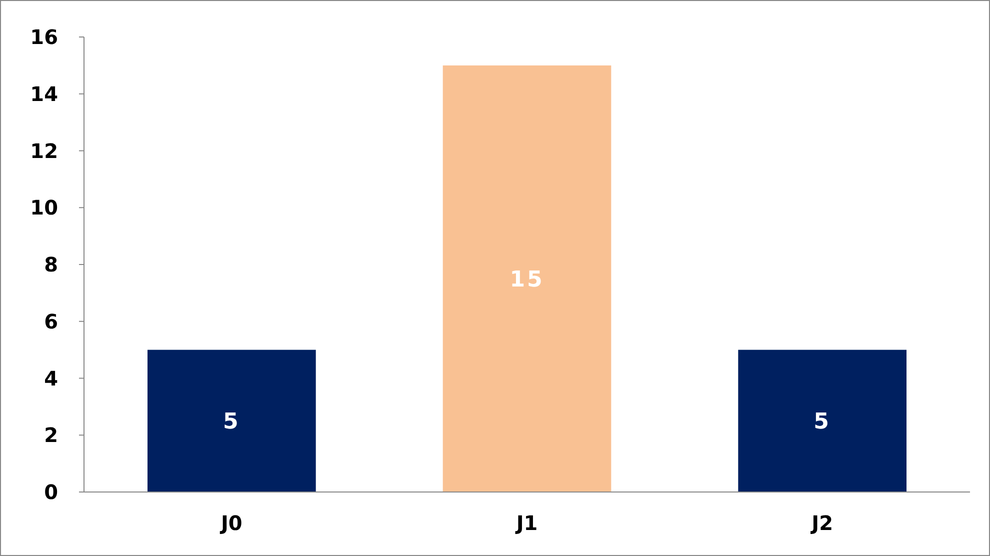  Describe the element at coordinates (44, 150) in the screenshot. I see `y-tick-label: 12` at that location.